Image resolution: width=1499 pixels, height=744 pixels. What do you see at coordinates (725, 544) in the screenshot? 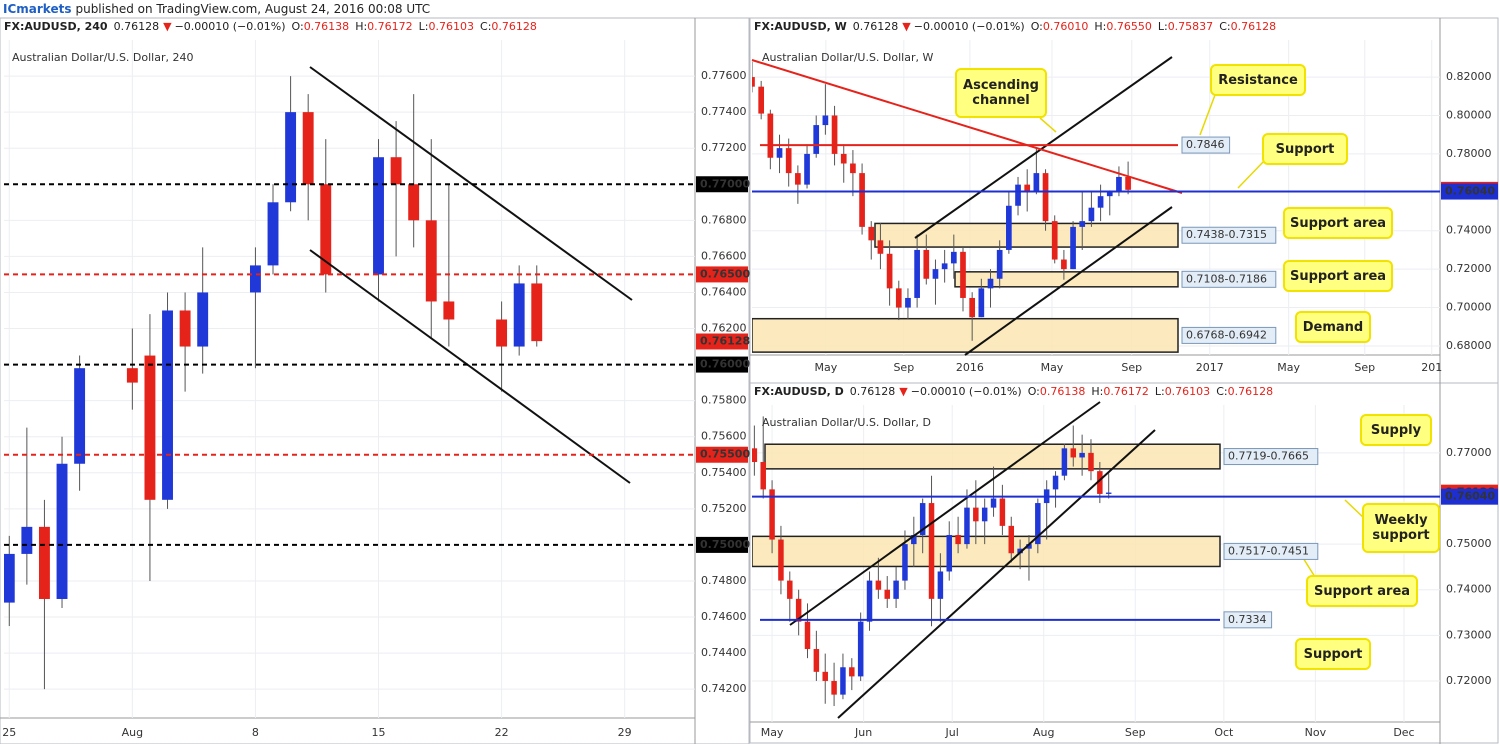
I see `price-label: 0.75000` at bounding box center [725, 544].